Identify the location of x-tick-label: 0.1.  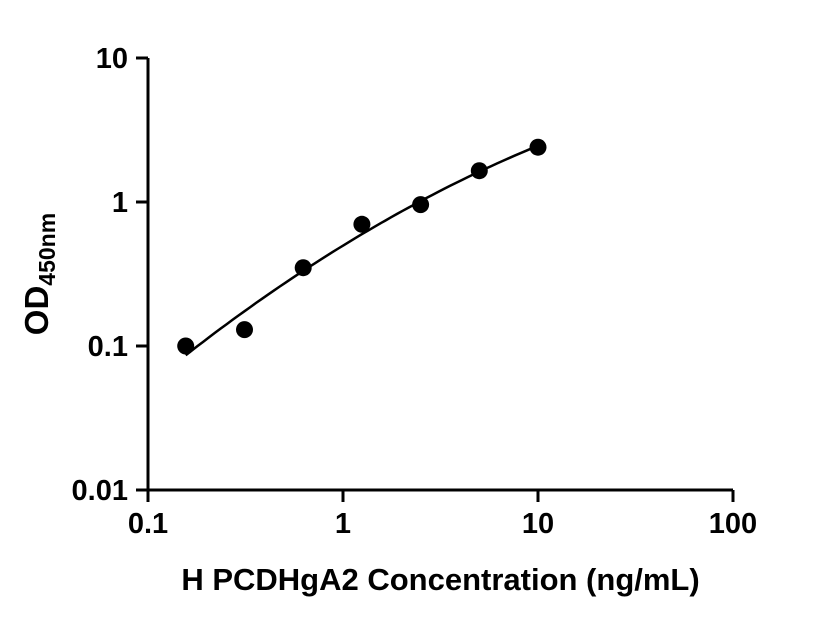
(148, 524).